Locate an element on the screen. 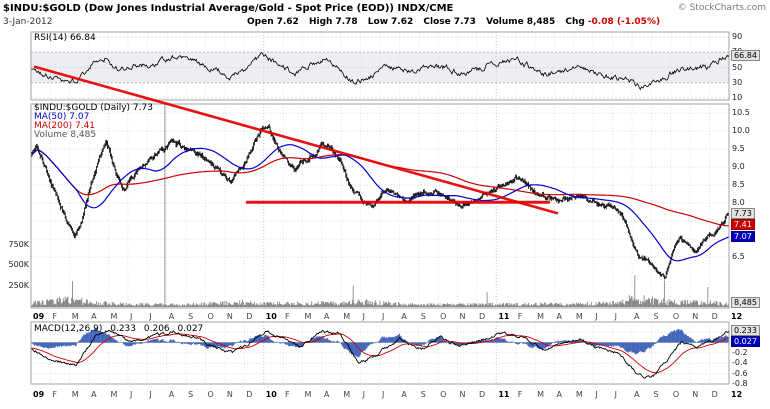 The height and width of the screenshot is (409, 770). last-value-box-price: 7.73 is located at coordinates (743, 213).